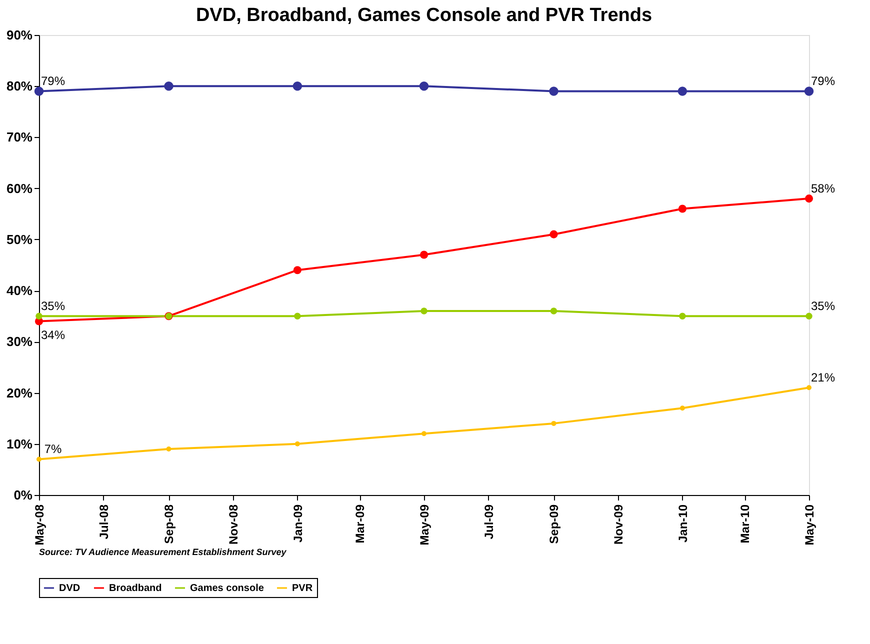 This screenshot has height=644, width=870. What do you see at coordinates (19, 137) in the screenshot?
I see `y-tick-label: 70%` at bounding box center [19, 137].